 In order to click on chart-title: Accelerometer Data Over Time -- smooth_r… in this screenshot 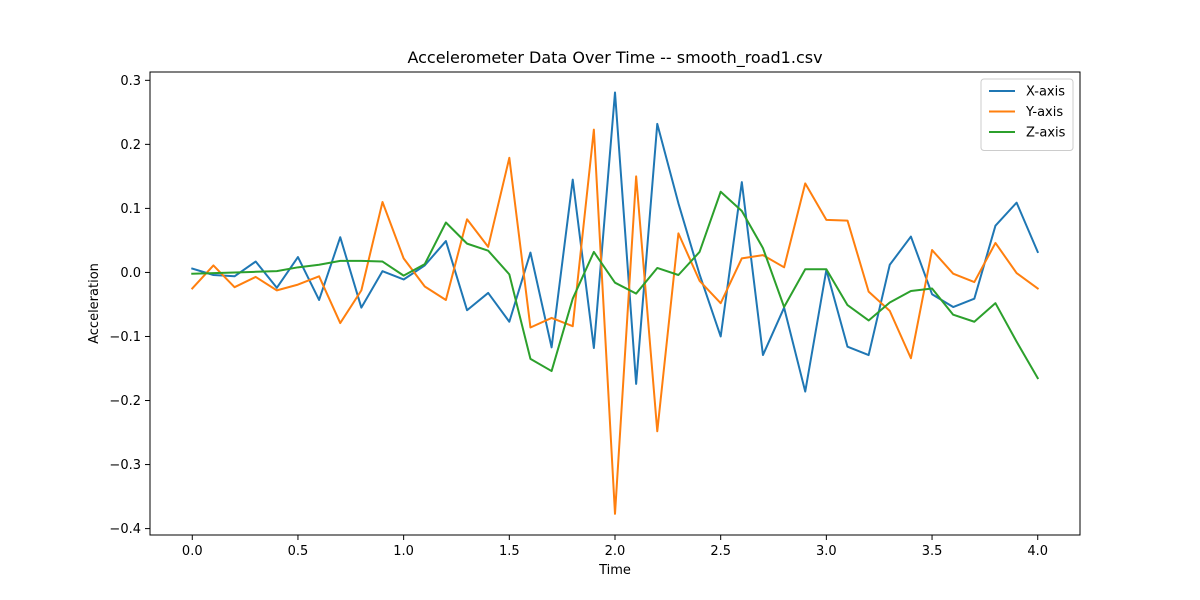, I will do `click(614, 58)`.